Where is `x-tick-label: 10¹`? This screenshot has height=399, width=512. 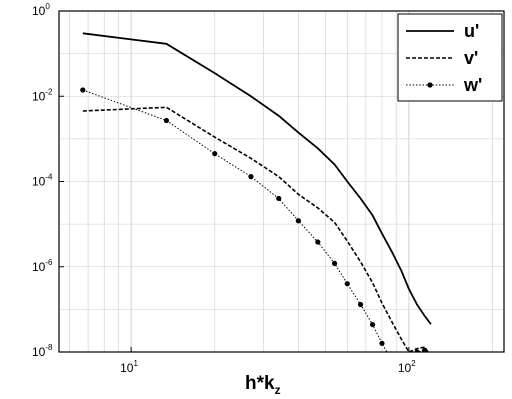 x-tick-label: 10¹ is located at coordinates (129, 367).